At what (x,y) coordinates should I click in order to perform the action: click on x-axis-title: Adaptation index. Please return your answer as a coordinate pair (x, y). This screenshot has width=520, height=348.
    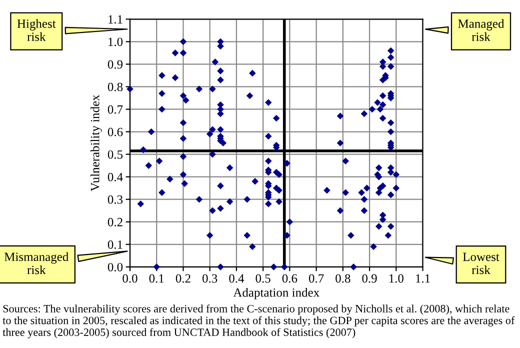
    Looking at the image, I should click on (276, 294).